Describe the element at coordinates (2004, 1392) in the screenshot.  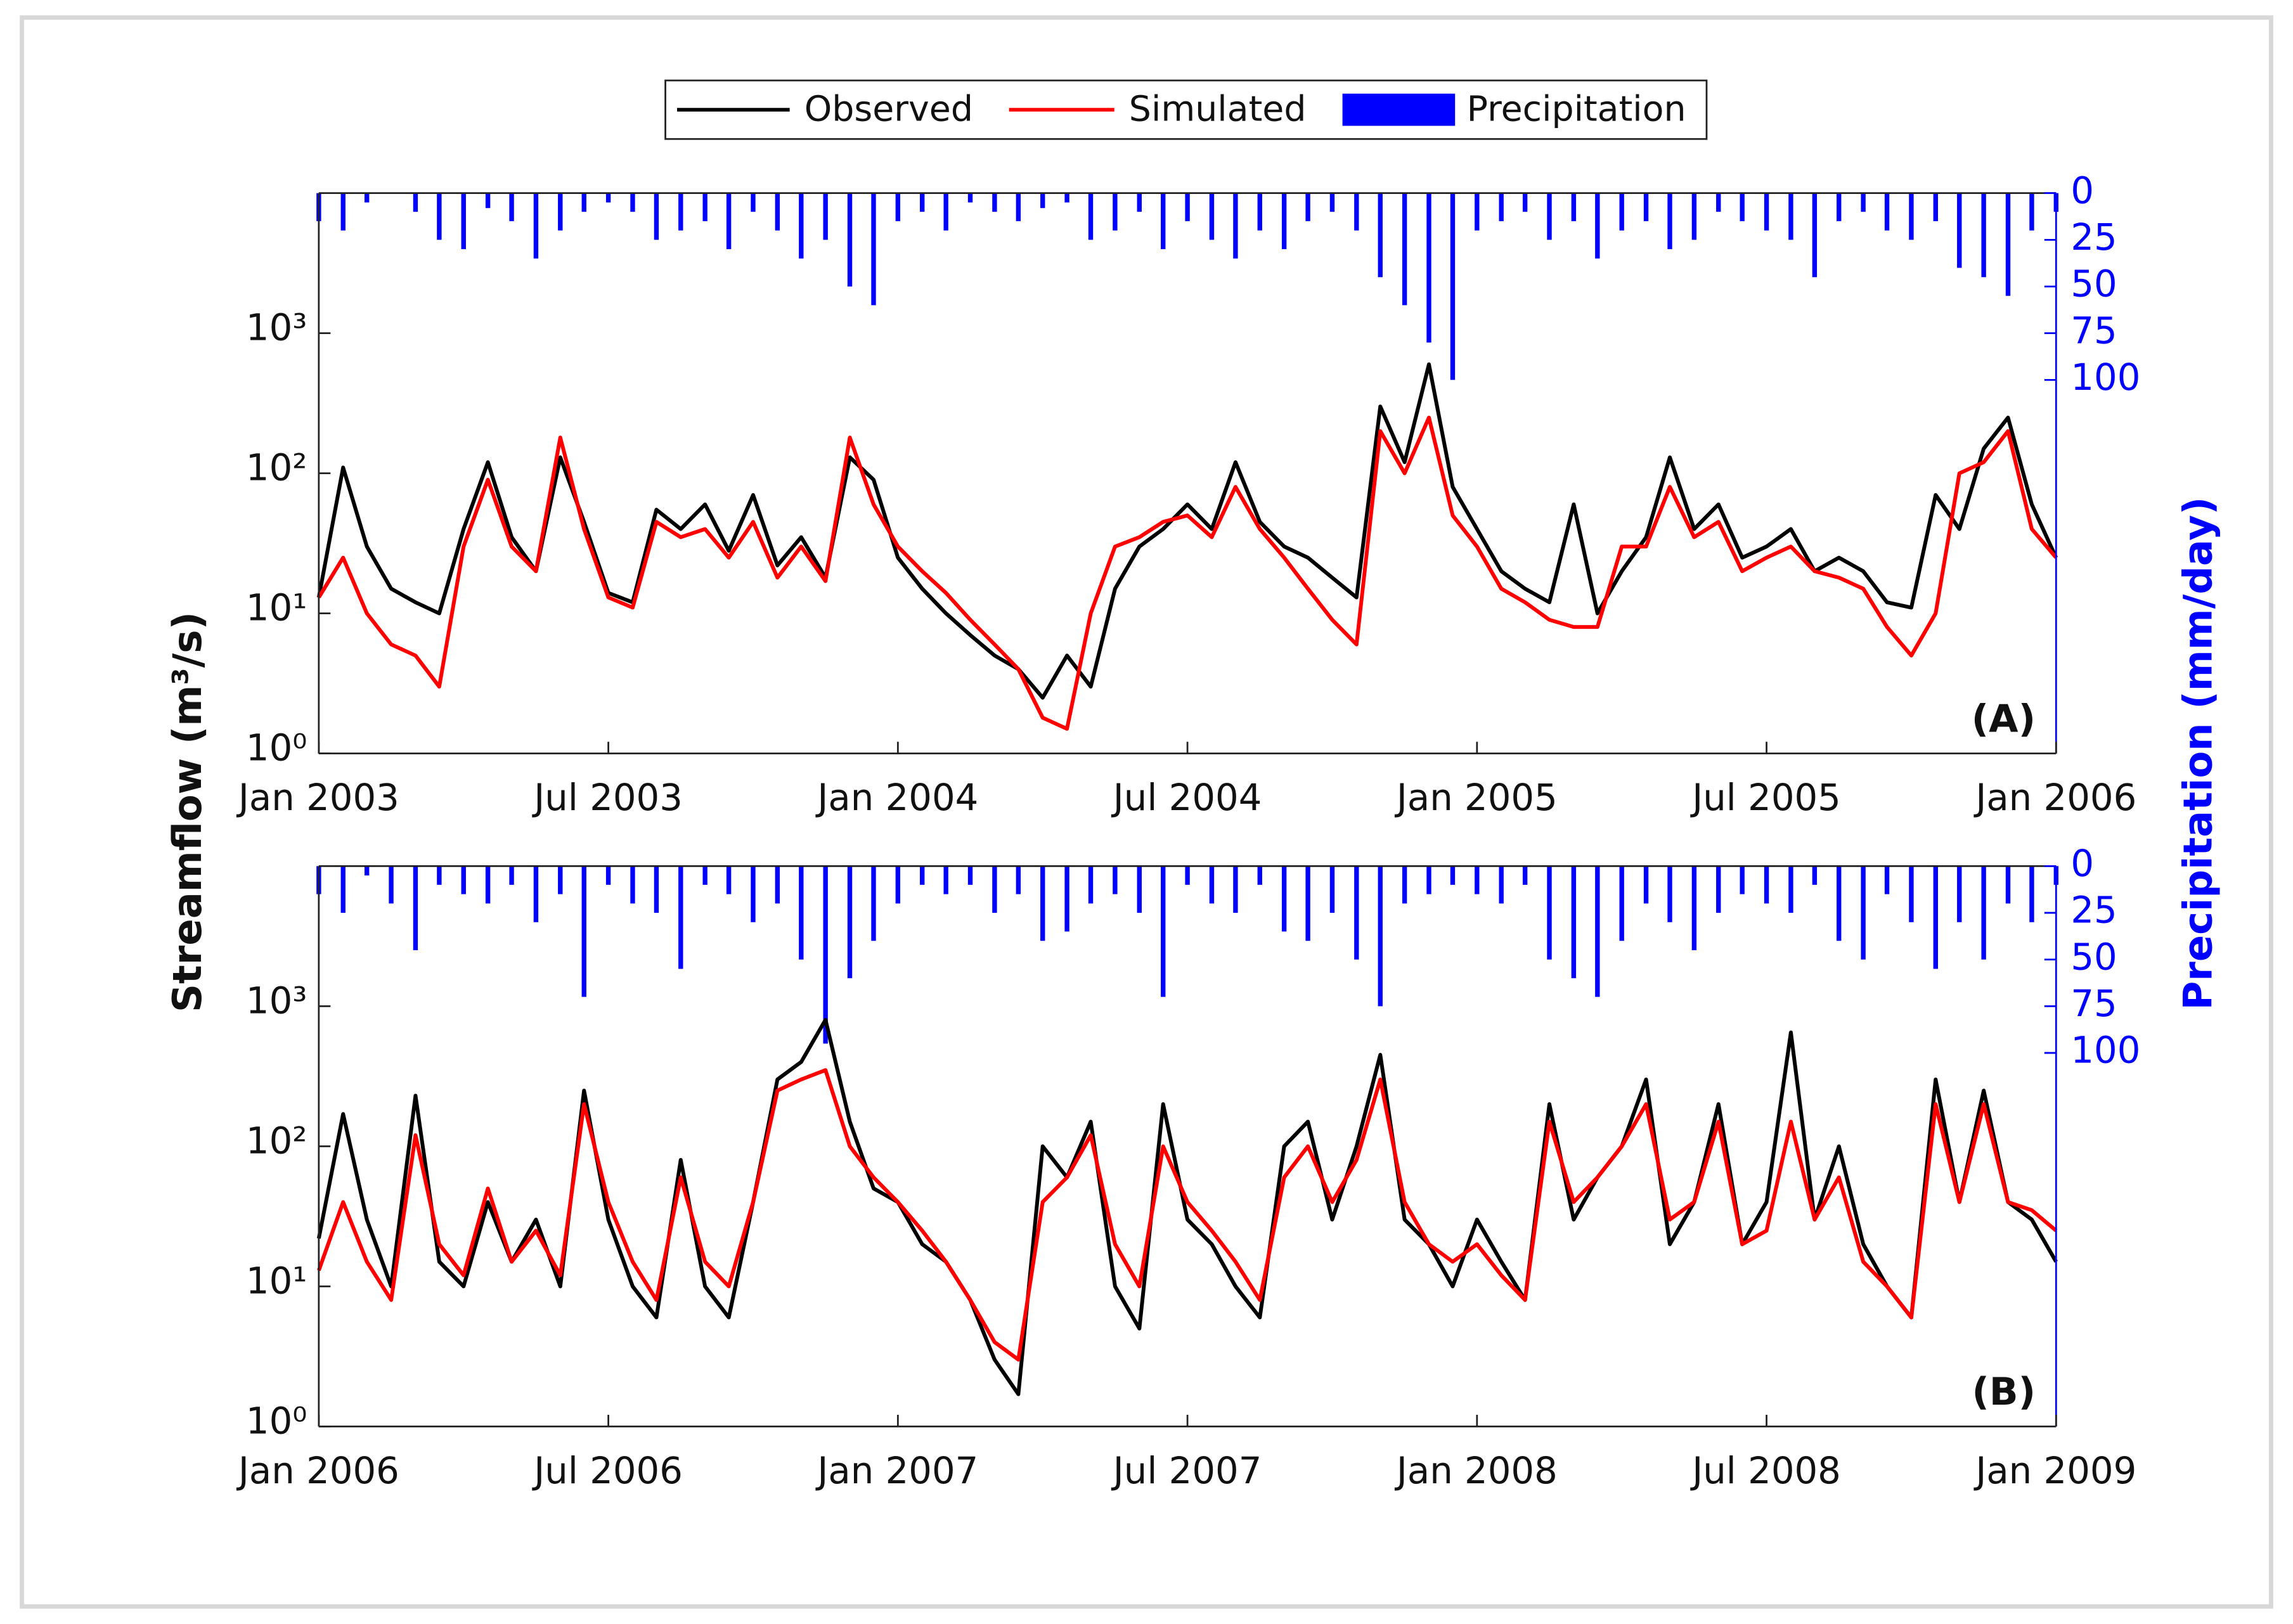
I see `panel-label: (B)` at that location.